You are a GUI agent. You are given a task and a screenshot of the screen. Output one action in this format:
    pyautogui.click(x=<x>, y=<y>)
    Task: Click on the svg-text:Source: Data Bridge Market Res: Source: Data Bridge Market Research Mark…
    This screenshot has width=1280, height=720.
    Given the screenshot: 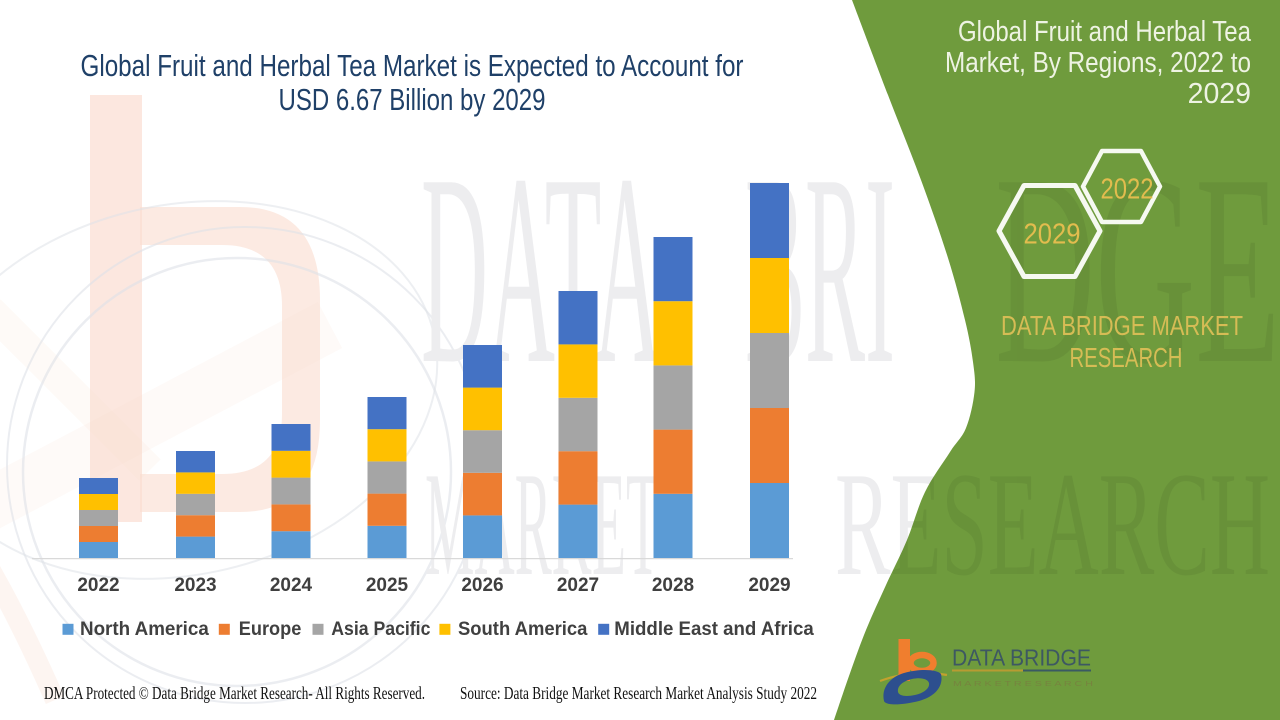 What is the action you would take?
    pyautogui.click(x=638, y=693)
    